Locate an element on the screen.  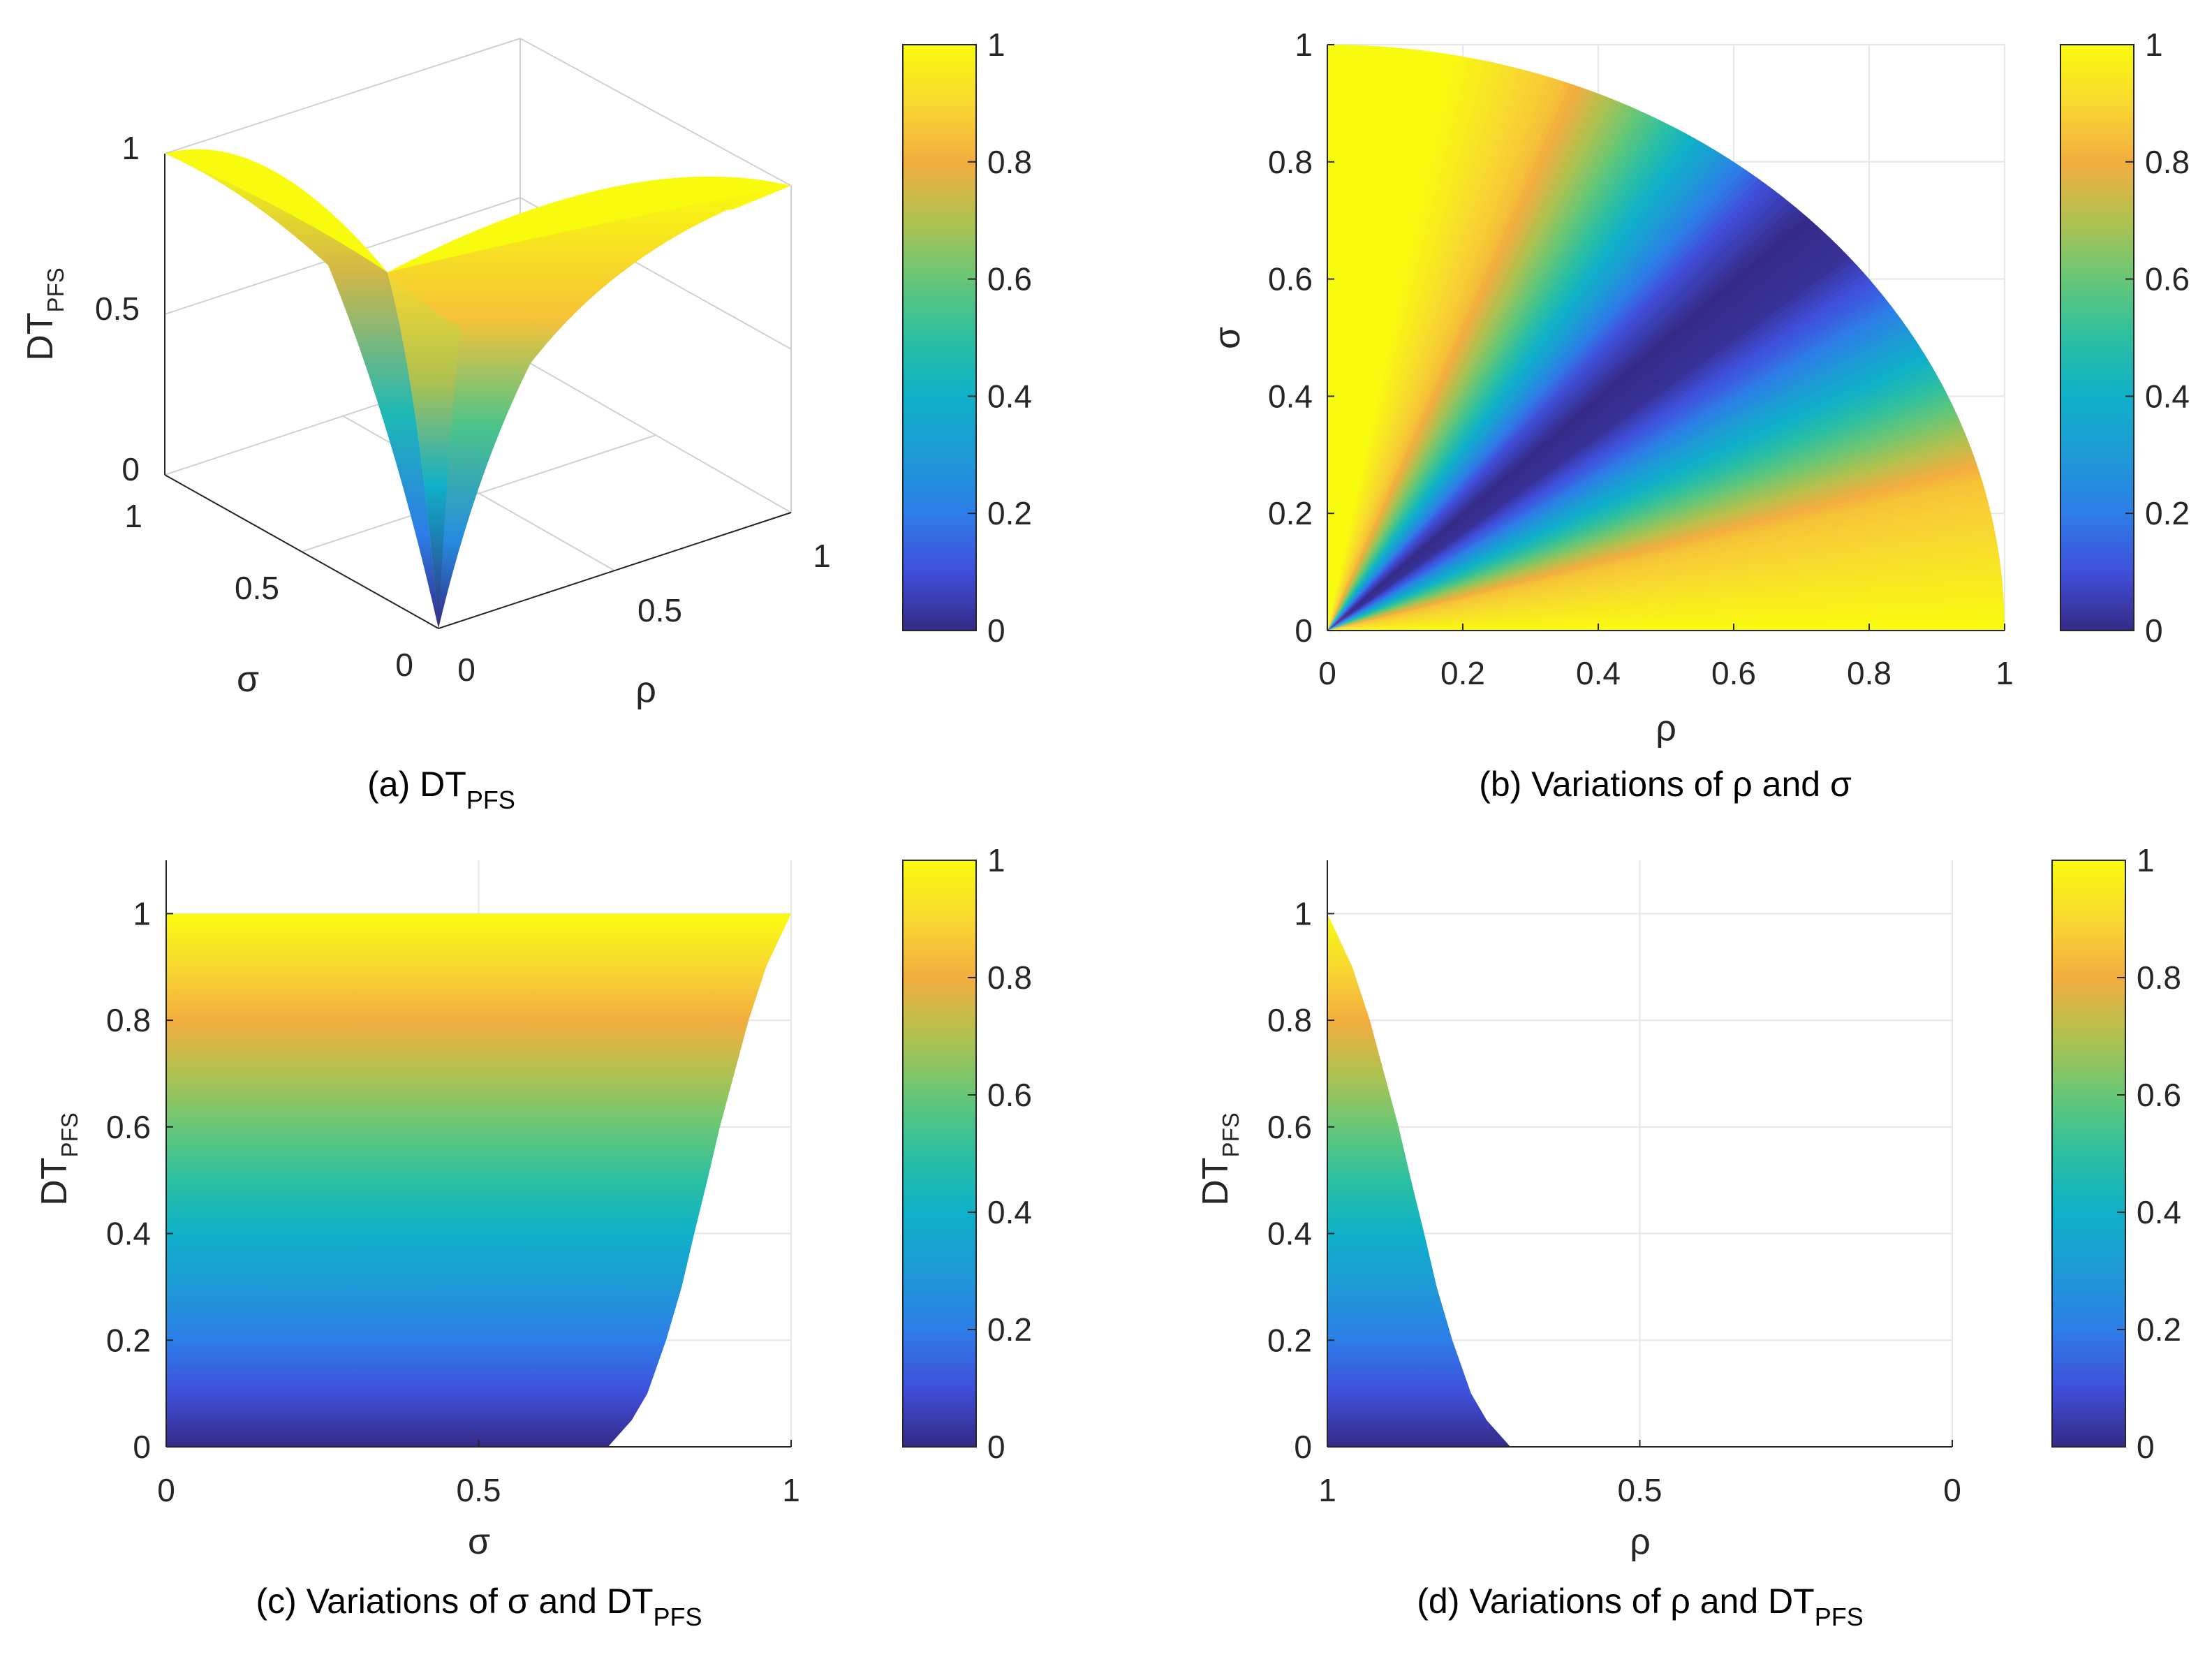
colorbar-b-tick-label: 0.2 is located at coordinates (2167, 513).